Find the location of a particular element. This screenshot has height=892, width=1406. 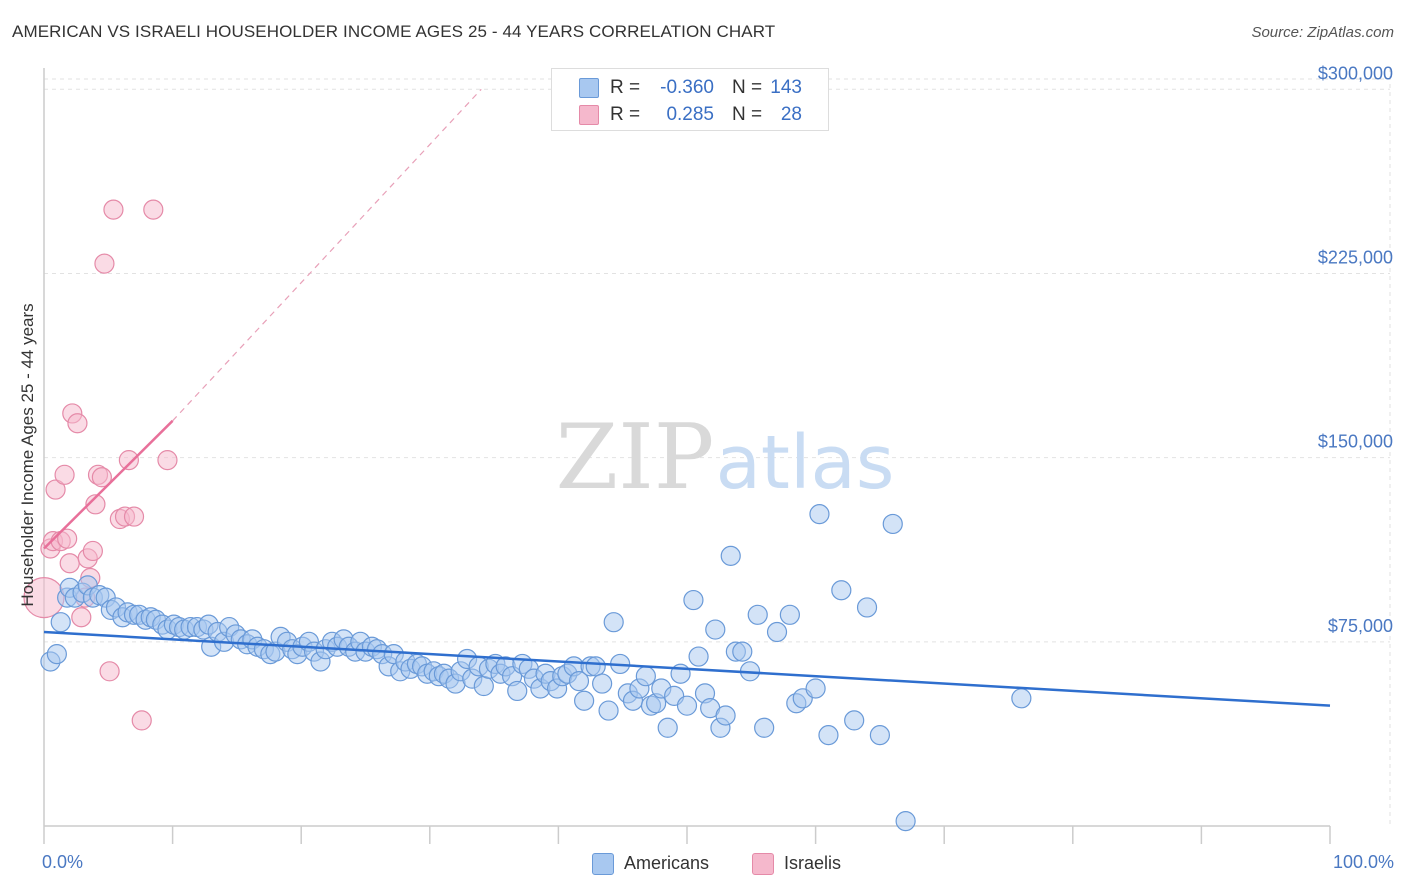

n-value: 28 is located at coordinates (791, 114).